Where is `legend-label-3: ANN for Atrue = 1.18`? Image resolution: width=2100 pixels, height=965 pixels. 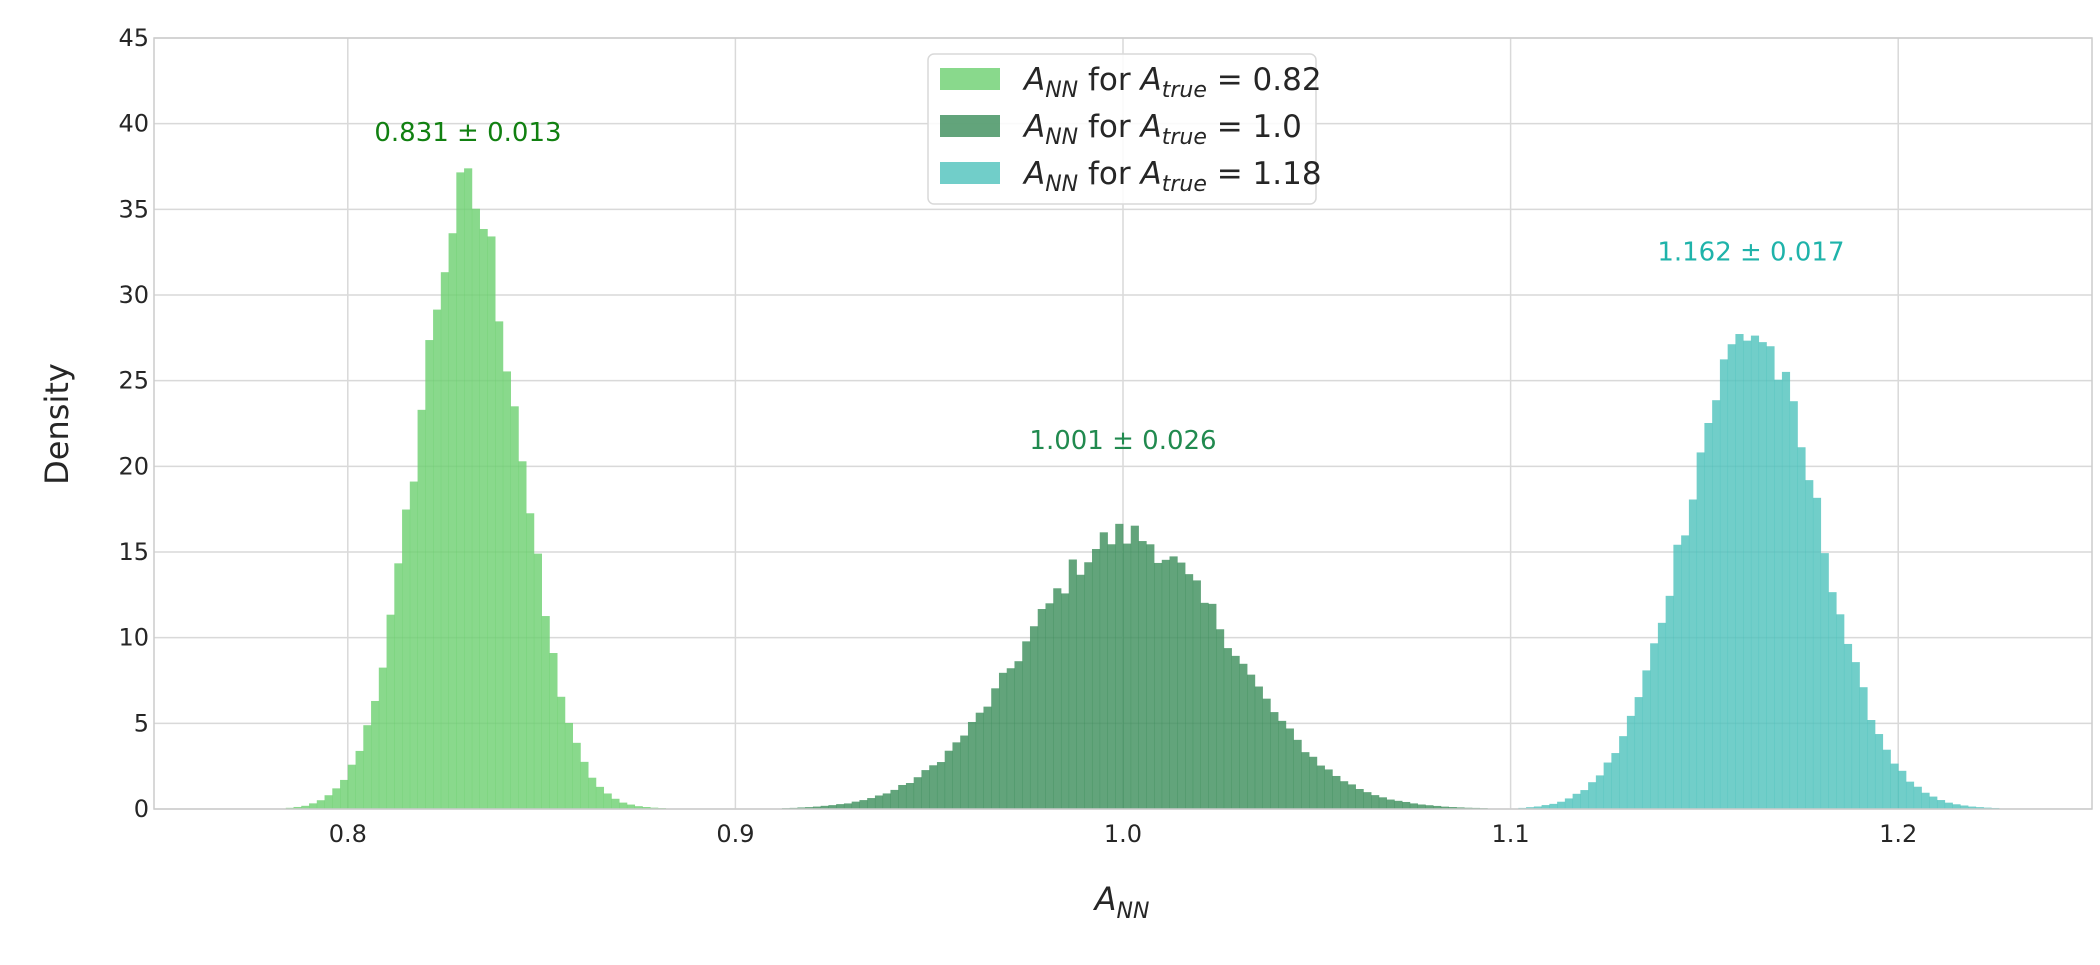 legend-label-3: ANN for Atrue = 1.18 is located at coordinates (1172, 176).